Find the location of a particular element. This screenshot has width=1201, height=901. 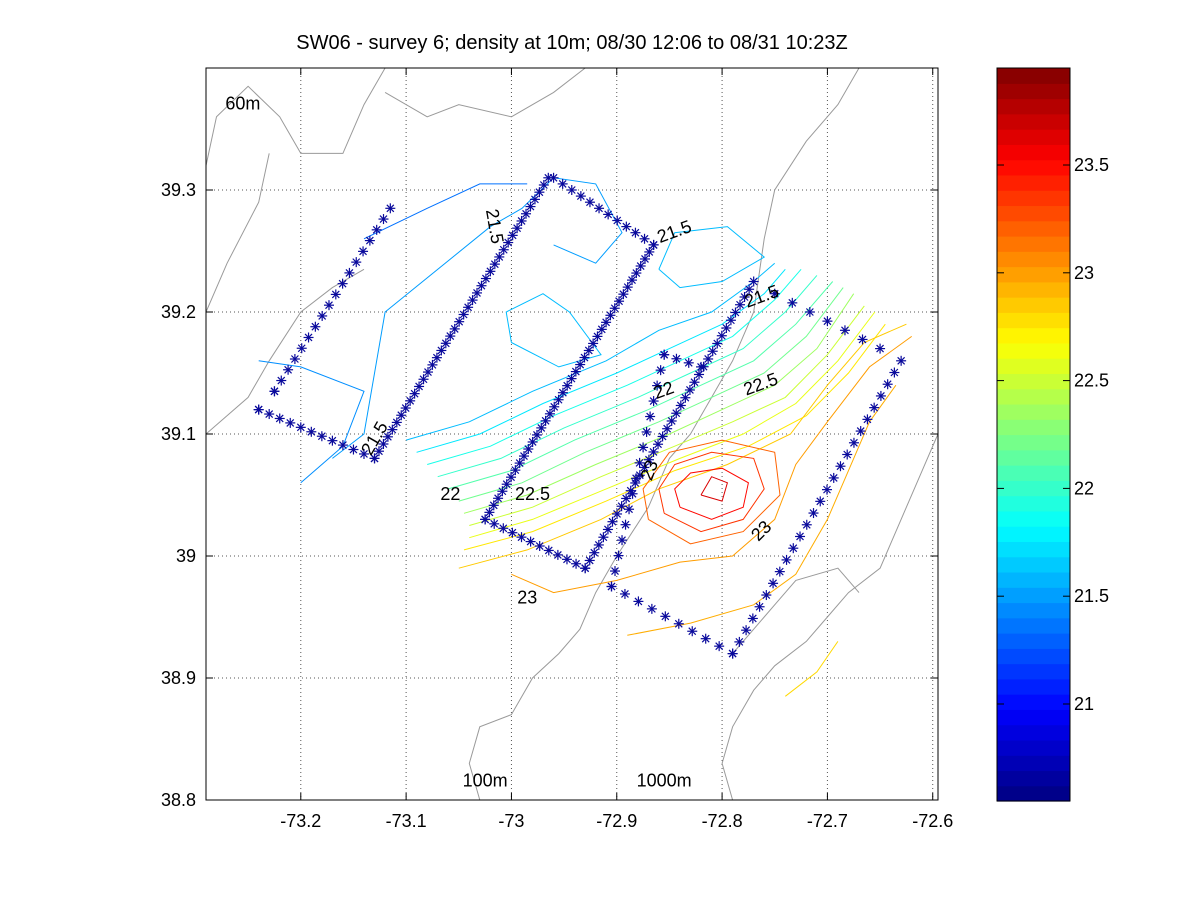

x-tick-label-3: -72.9 is located at coordinates (616, 821).